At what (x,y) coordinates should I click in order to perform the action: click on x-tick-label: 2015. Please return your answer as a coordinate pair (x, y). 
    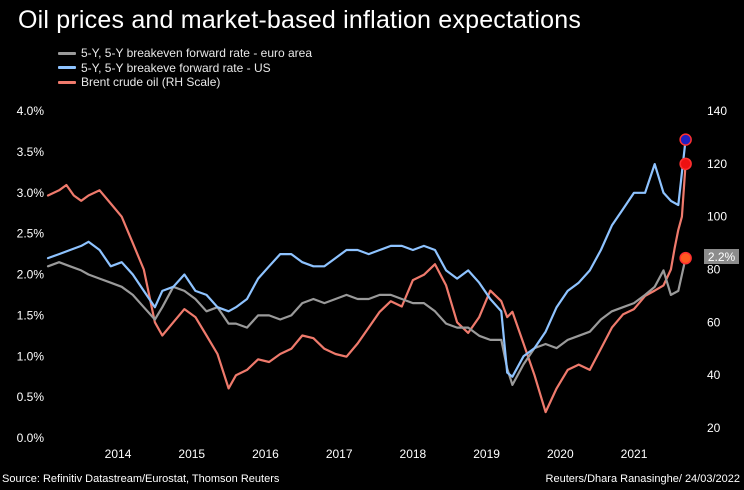
    Looking at the image, I should click on (191, 454).